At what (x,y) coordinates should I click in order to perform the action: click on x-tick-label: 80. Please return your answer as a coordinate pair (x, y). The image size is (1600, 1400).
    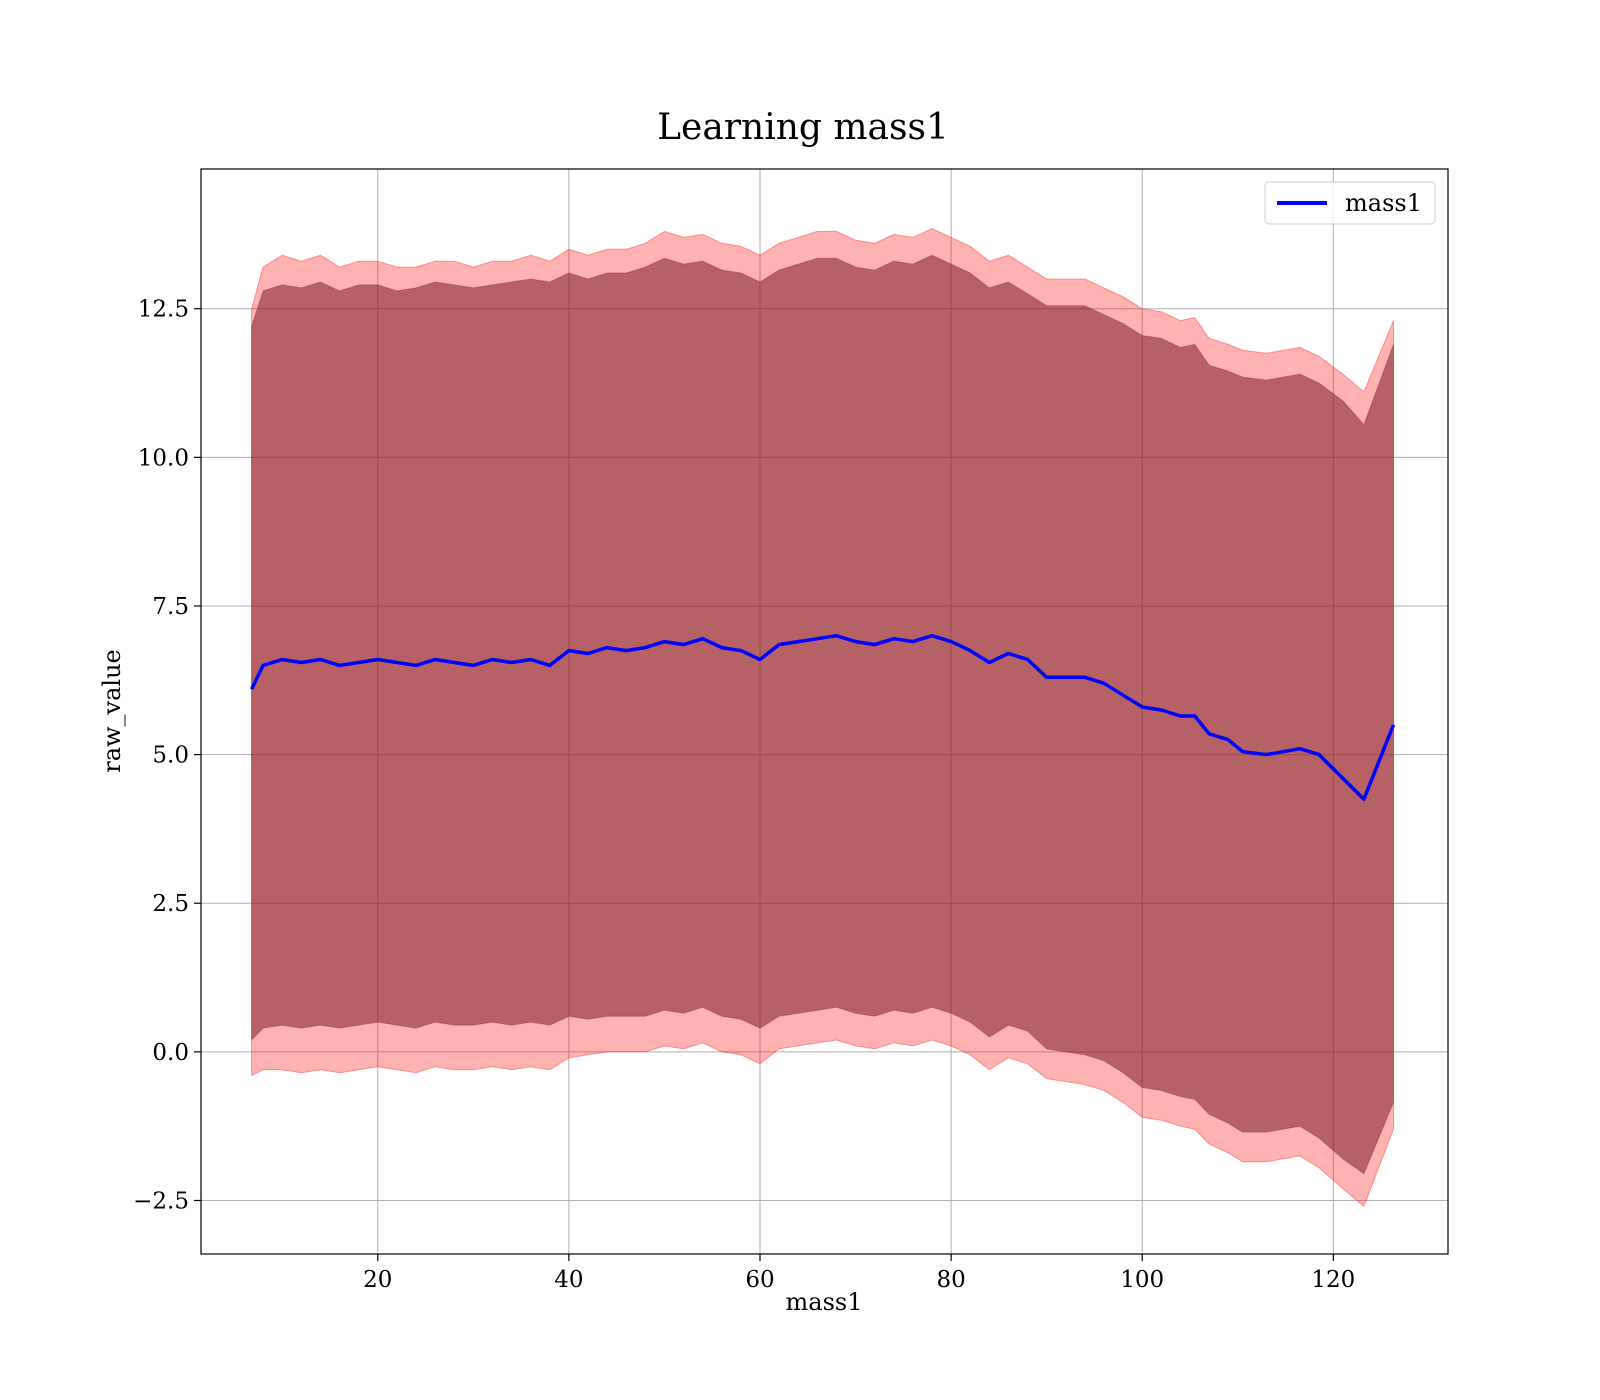
    Looking at the image, I should click on (950, 1280).